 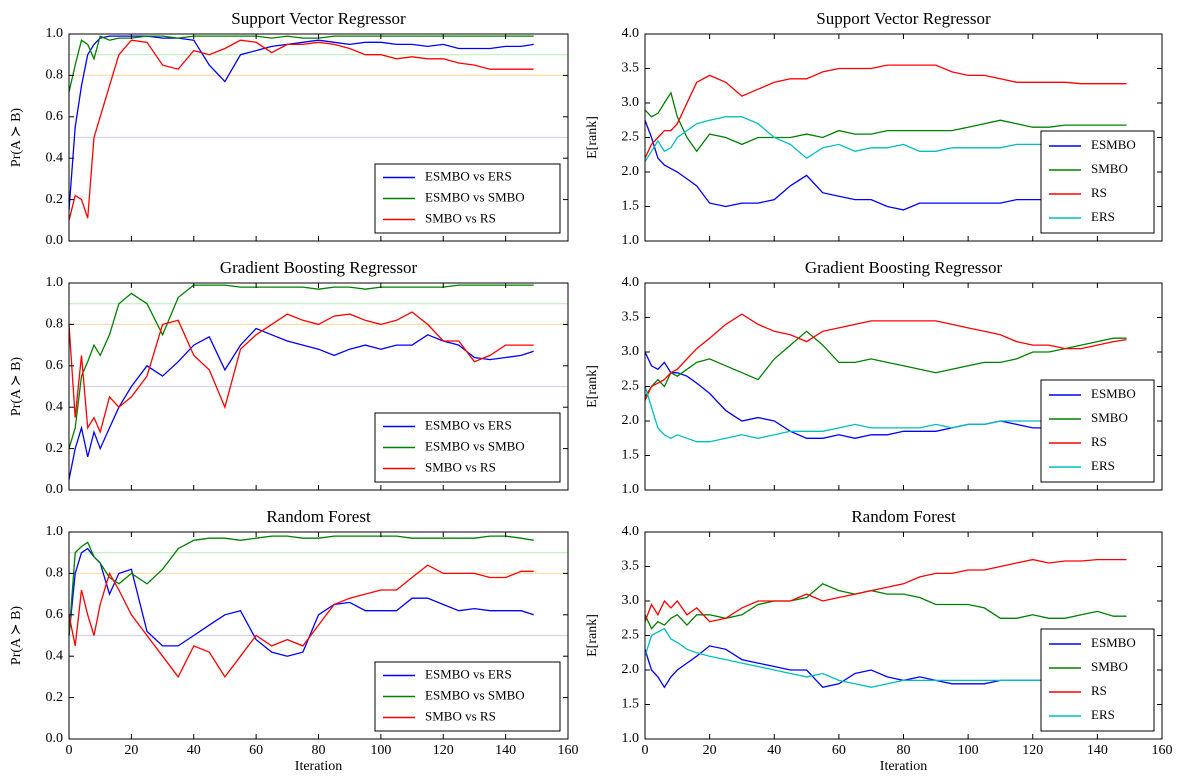 I want to click on x-tick-label: 140, so click(x=1097, y=750).